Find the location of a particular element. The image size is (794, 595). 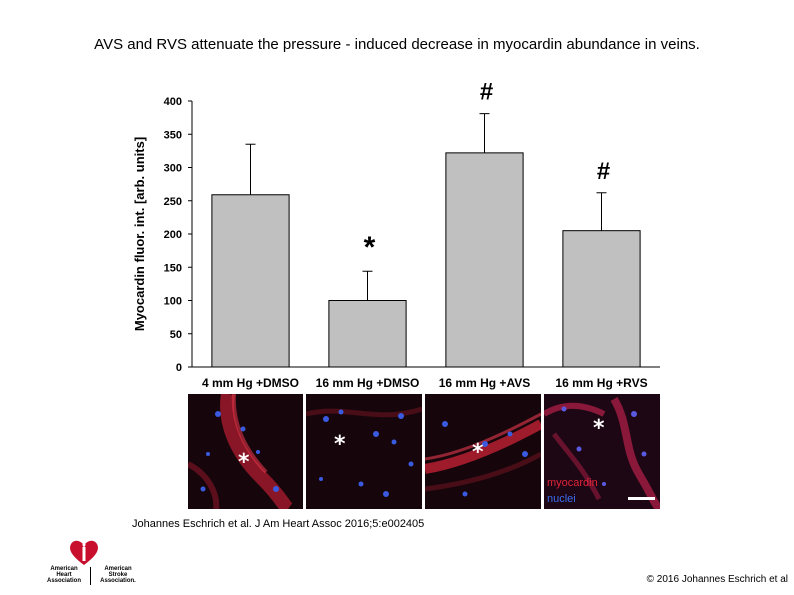

x-category-label: 16 mm Hg +RVS is located at coordinates (601, 383).